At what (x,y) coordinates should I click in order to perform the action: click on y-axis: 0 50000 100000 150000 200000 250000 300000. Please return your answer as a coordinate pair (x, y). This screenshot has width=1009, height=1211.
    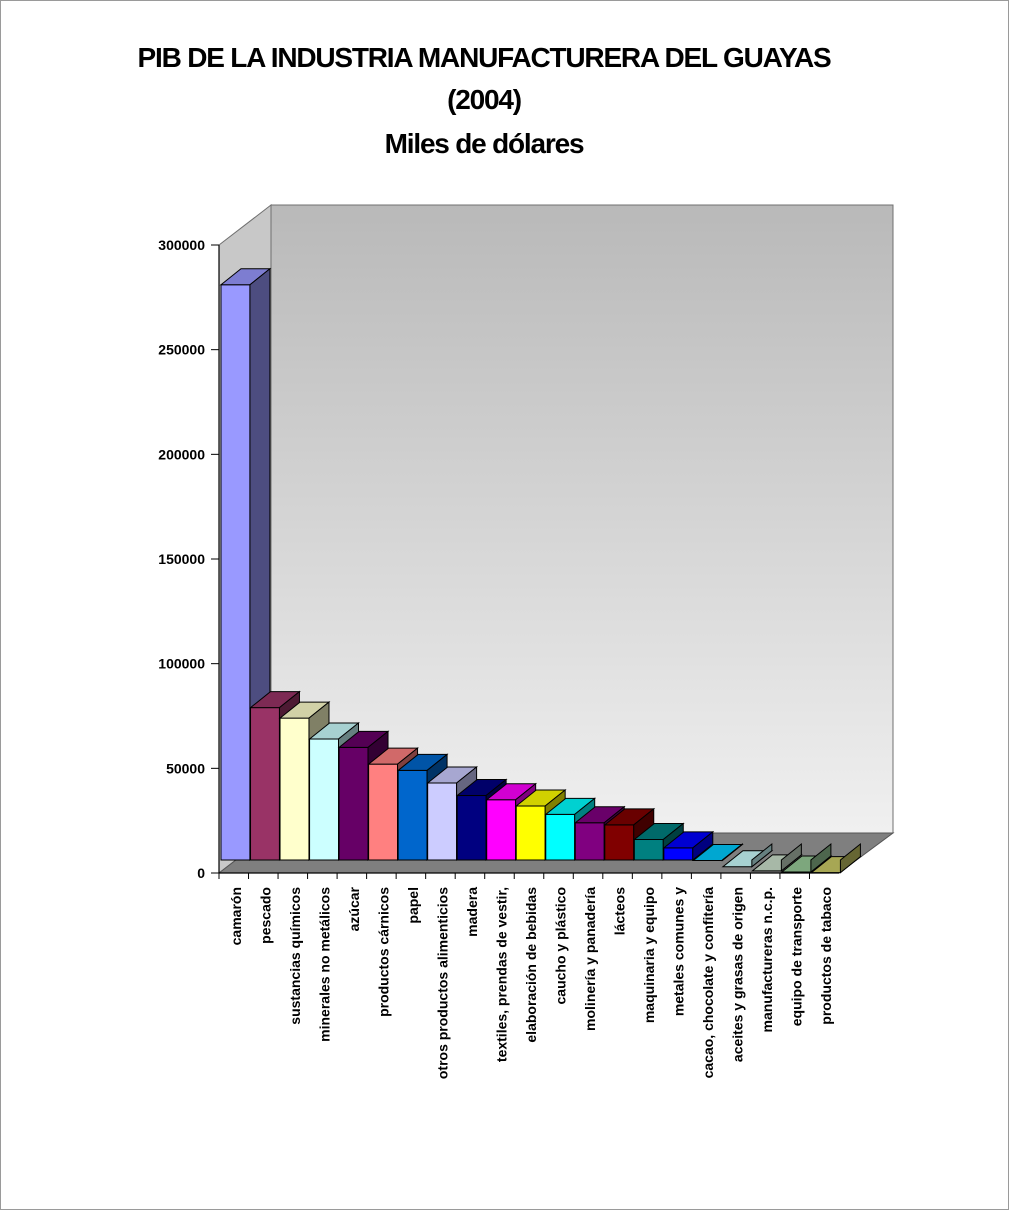
    Looking at the image, I should click on (189, 559).